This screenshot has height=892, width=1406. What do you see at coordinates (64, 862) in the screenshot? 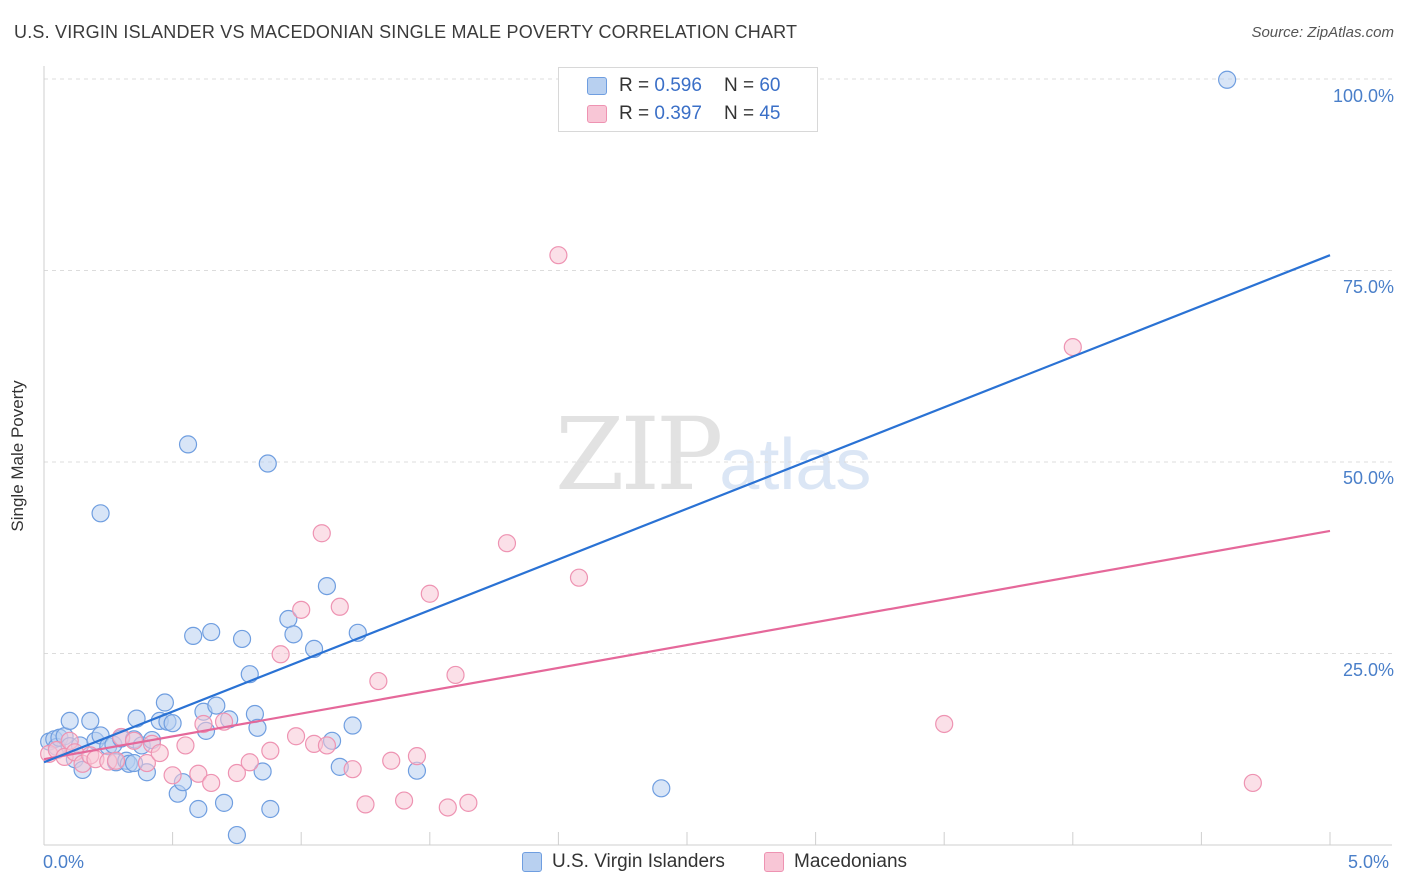
I see `x-tick-label: 0.0%` at bounding box center [64, 862].